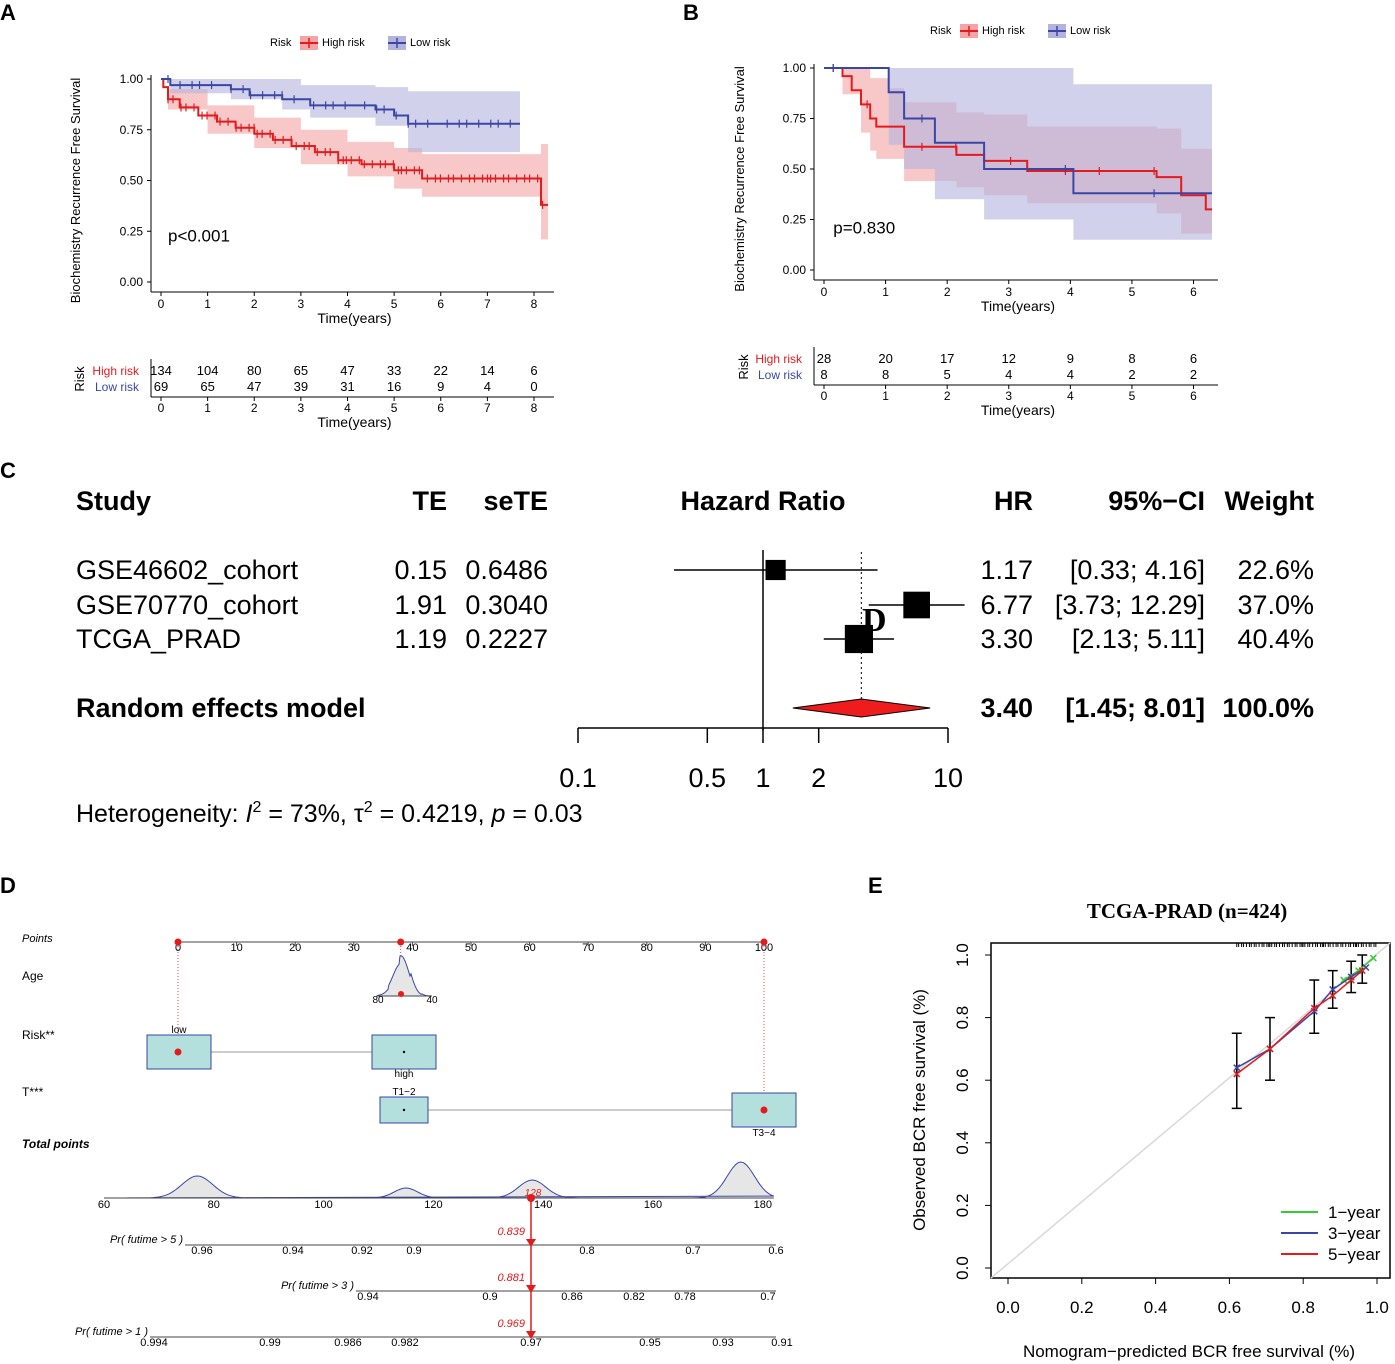  Describe the element at coordinates (404, 976) in the screenshot. I see `age-density` at that location.